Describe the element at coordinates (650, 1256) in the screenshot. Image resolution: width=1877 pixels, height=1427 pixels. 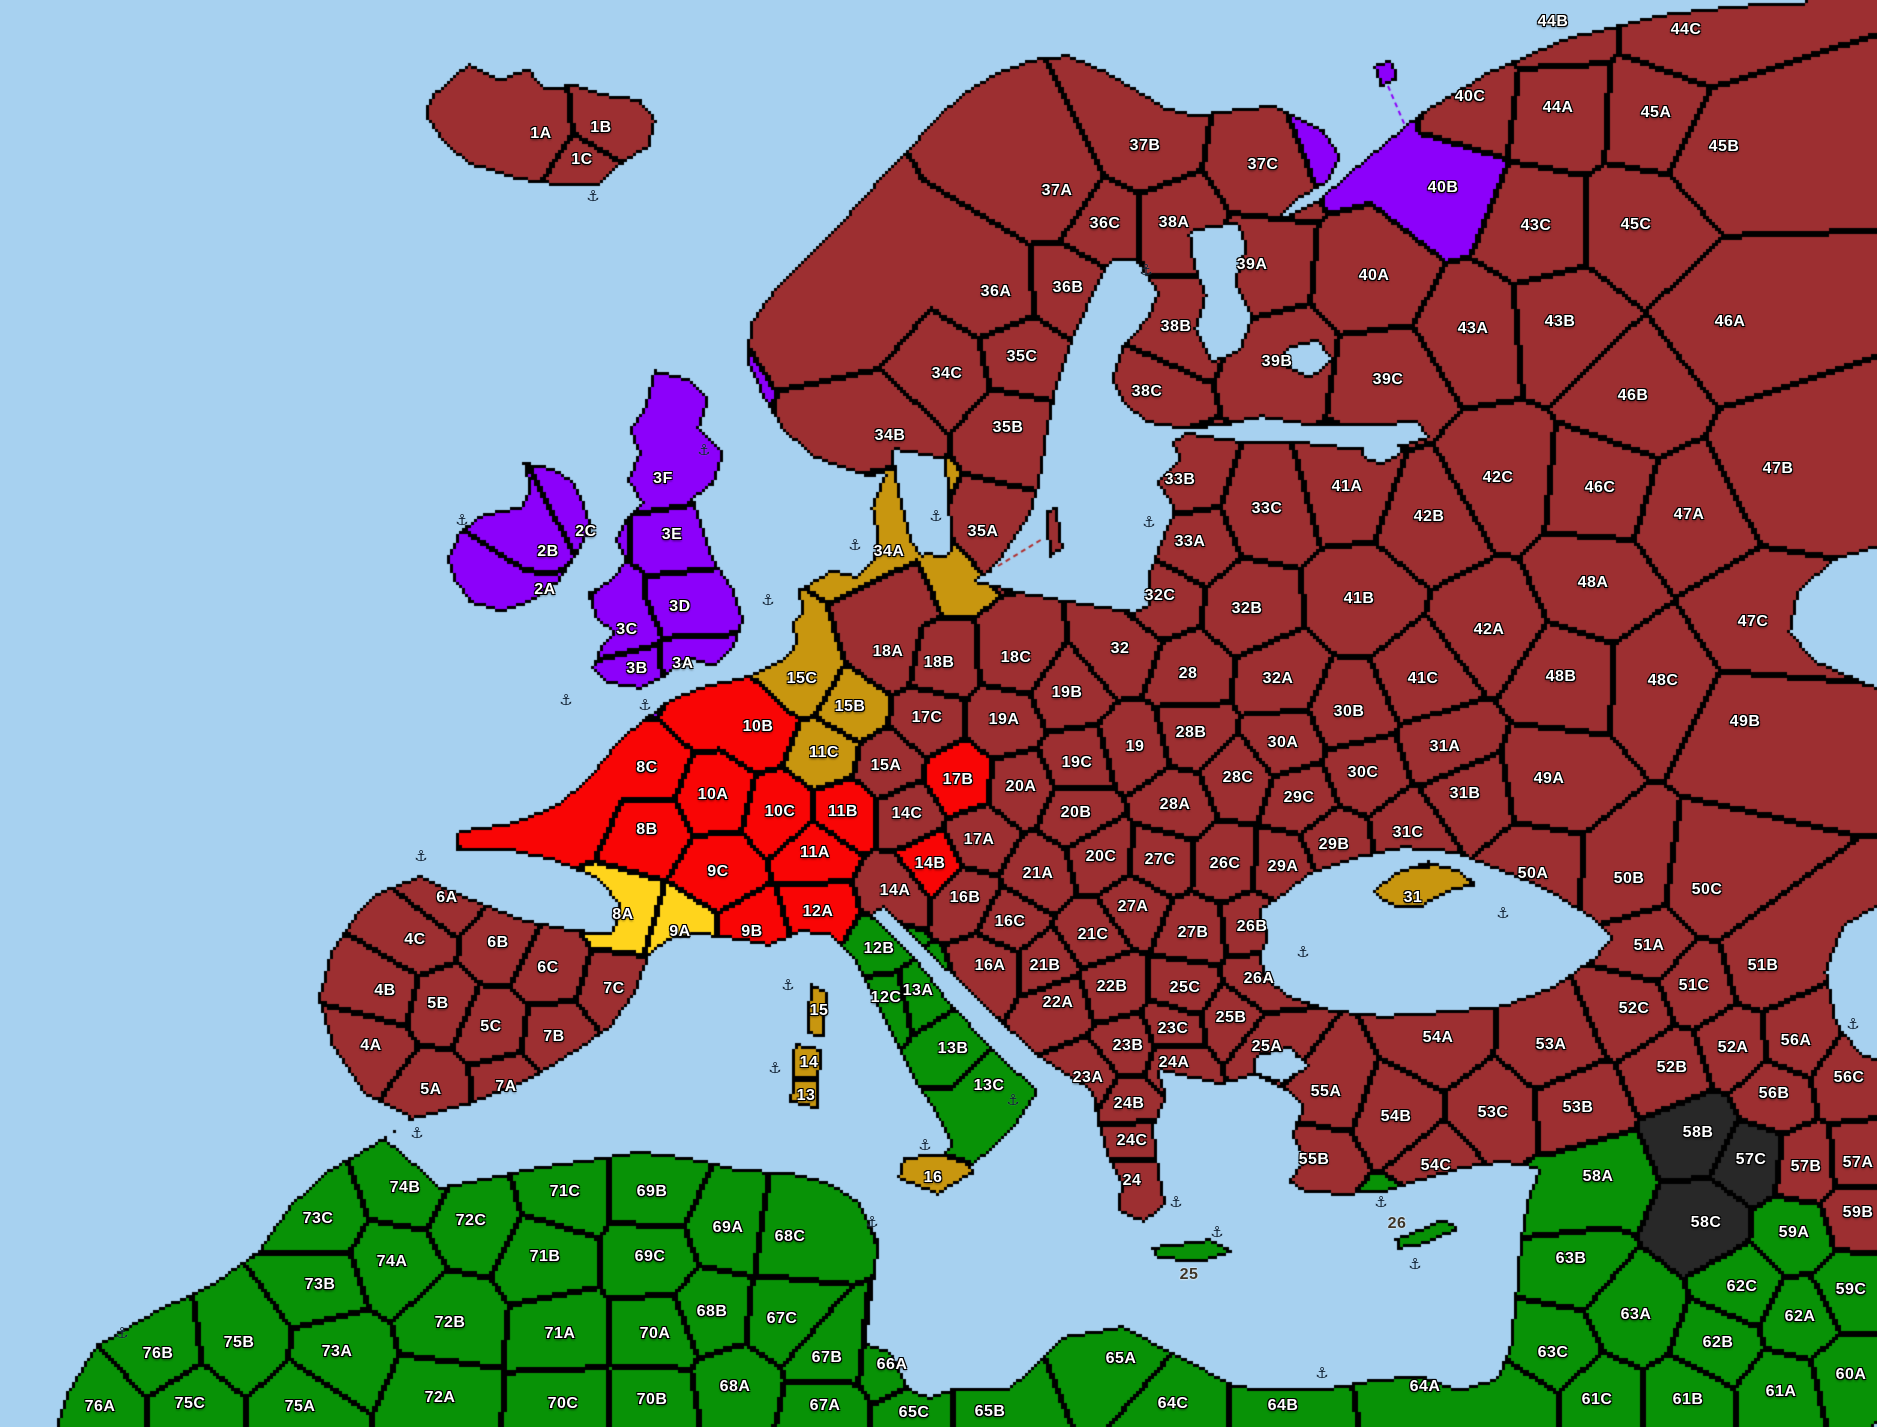
I see `region-label-69C: 69C` at that location.